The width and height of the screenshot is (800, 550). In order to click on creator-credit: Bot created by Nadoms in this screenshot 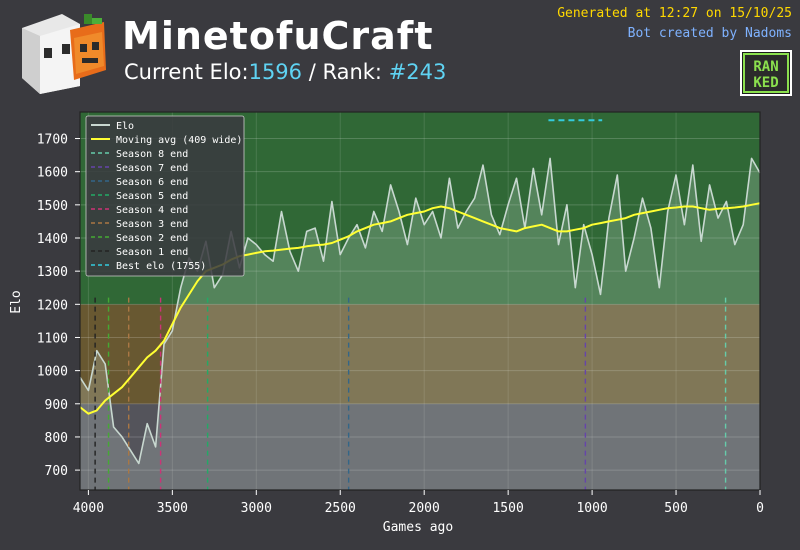, I will do `click(709, 33)`.